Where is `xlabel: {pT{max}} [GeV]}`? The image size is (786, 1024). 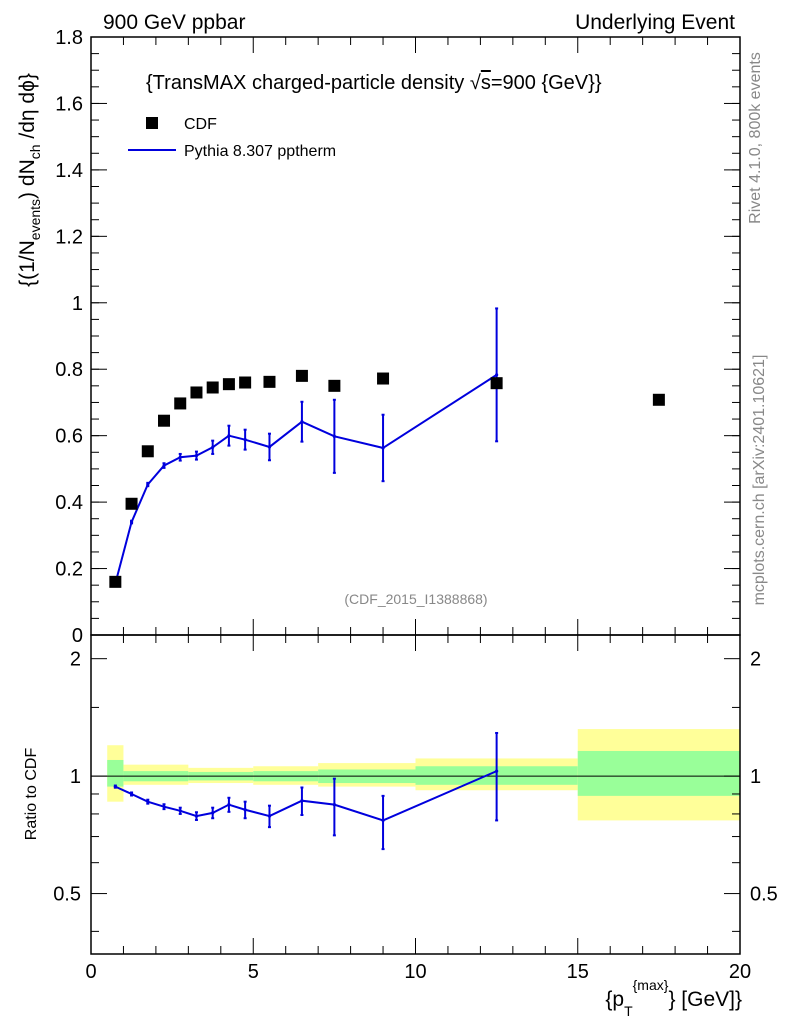
xlabel: {pT{max}} [GeV]} is located at coordinates (673, 998).